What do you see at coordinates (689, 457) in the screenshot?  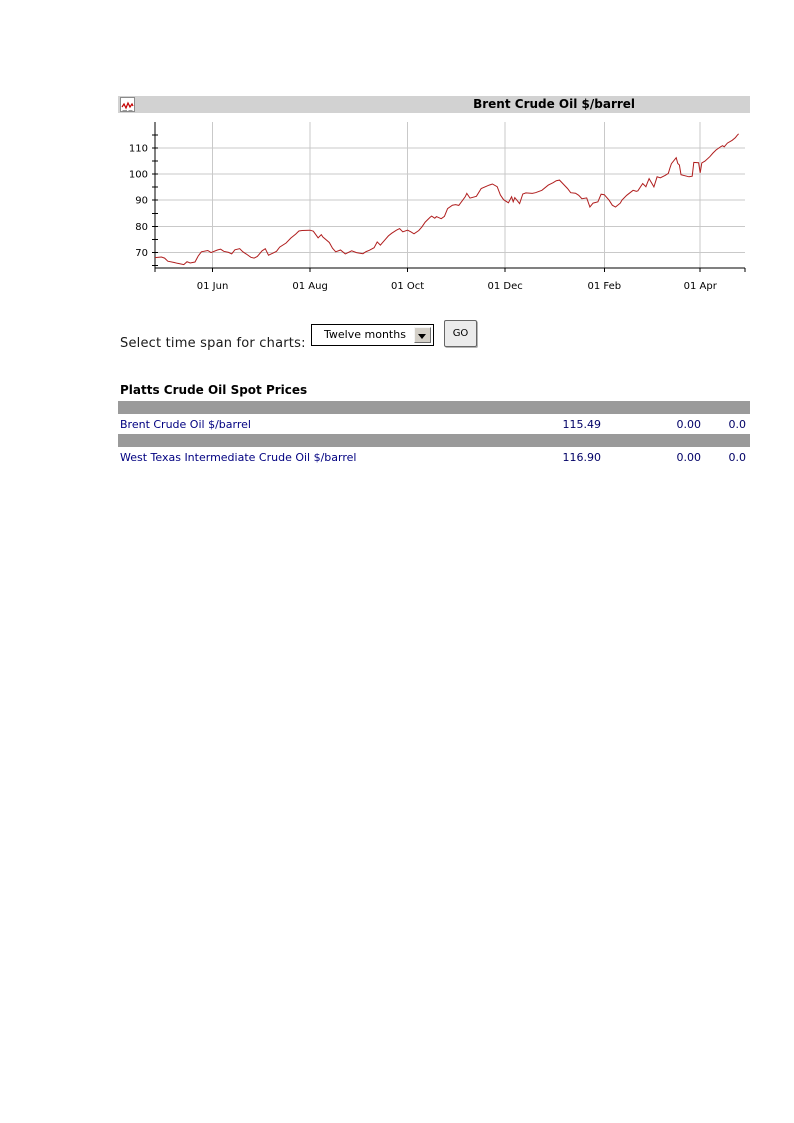 I see `wti-change: 0.00` at bounding box center [689, 457].